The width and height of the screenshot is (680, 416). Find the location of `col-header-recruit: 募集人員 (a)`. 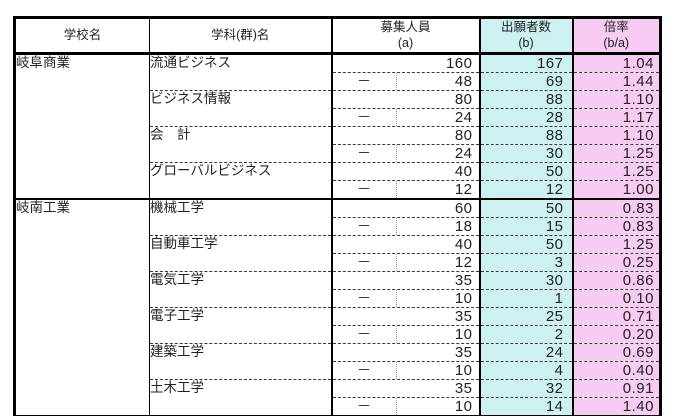

col-header-recruit: 募集人員 (a) is located at coordinates (405, 36).